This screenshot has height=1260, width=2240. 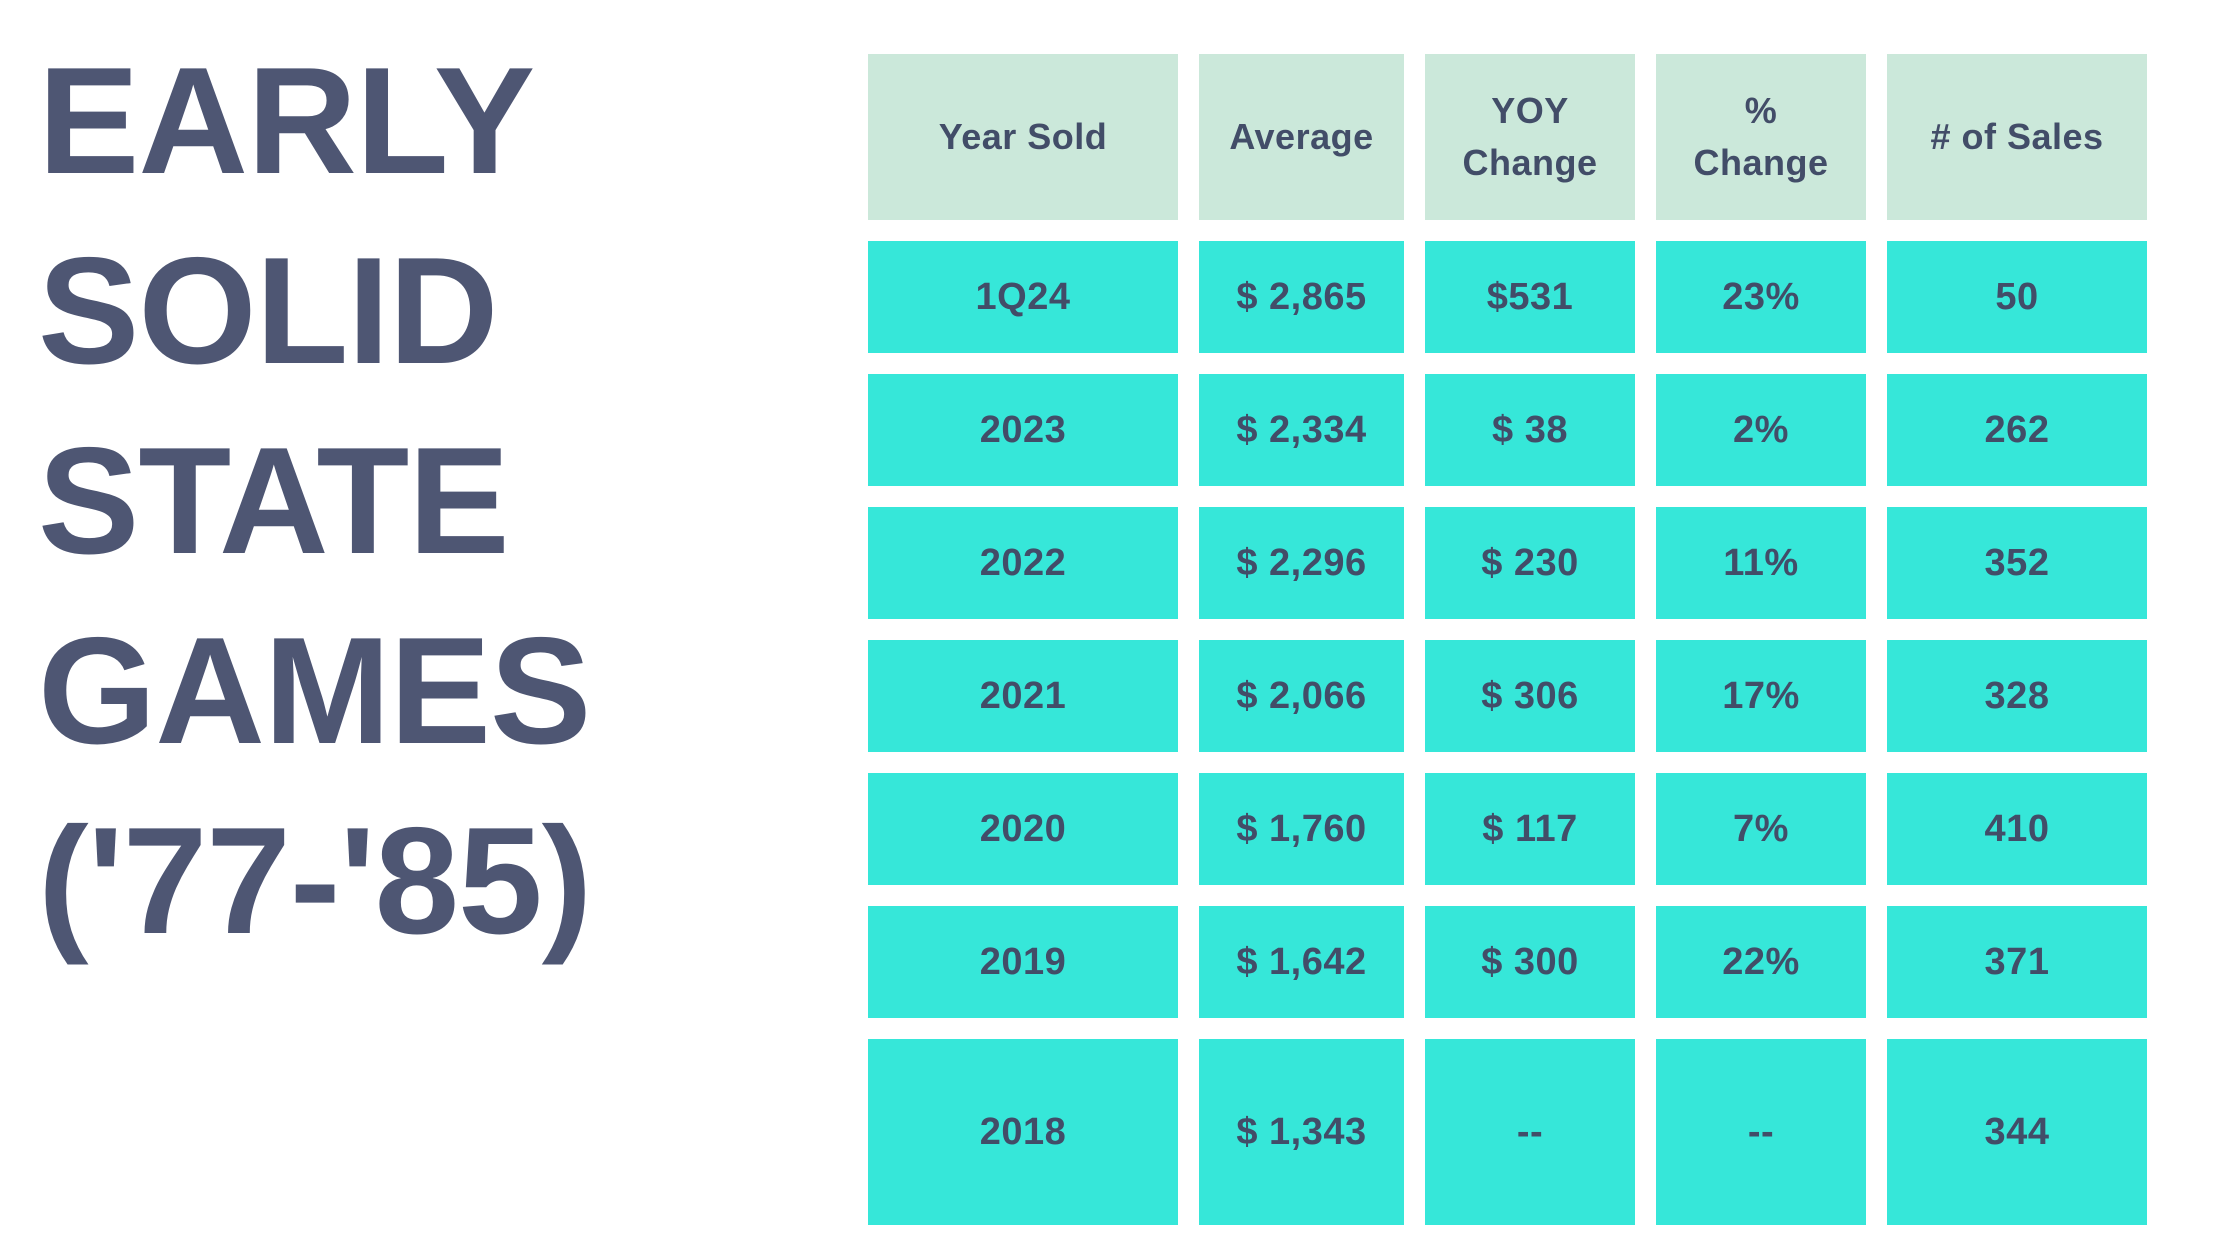 I want to click on header-cell-pct-change: % Change, so click(x=1761, y=137).